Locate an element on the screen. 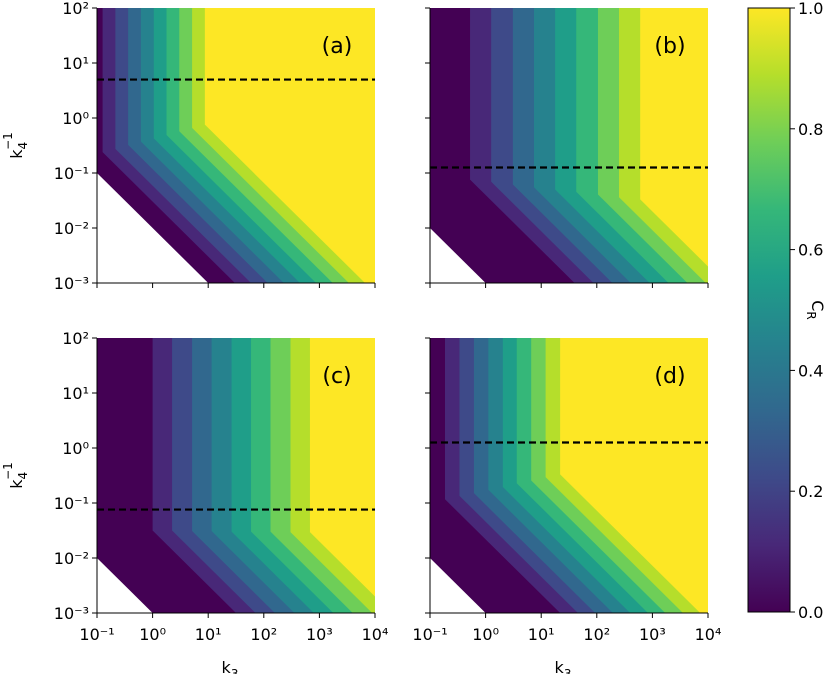 The image size is (830, 674). colorbar-label-base: C is located at coordinates (817, 305).